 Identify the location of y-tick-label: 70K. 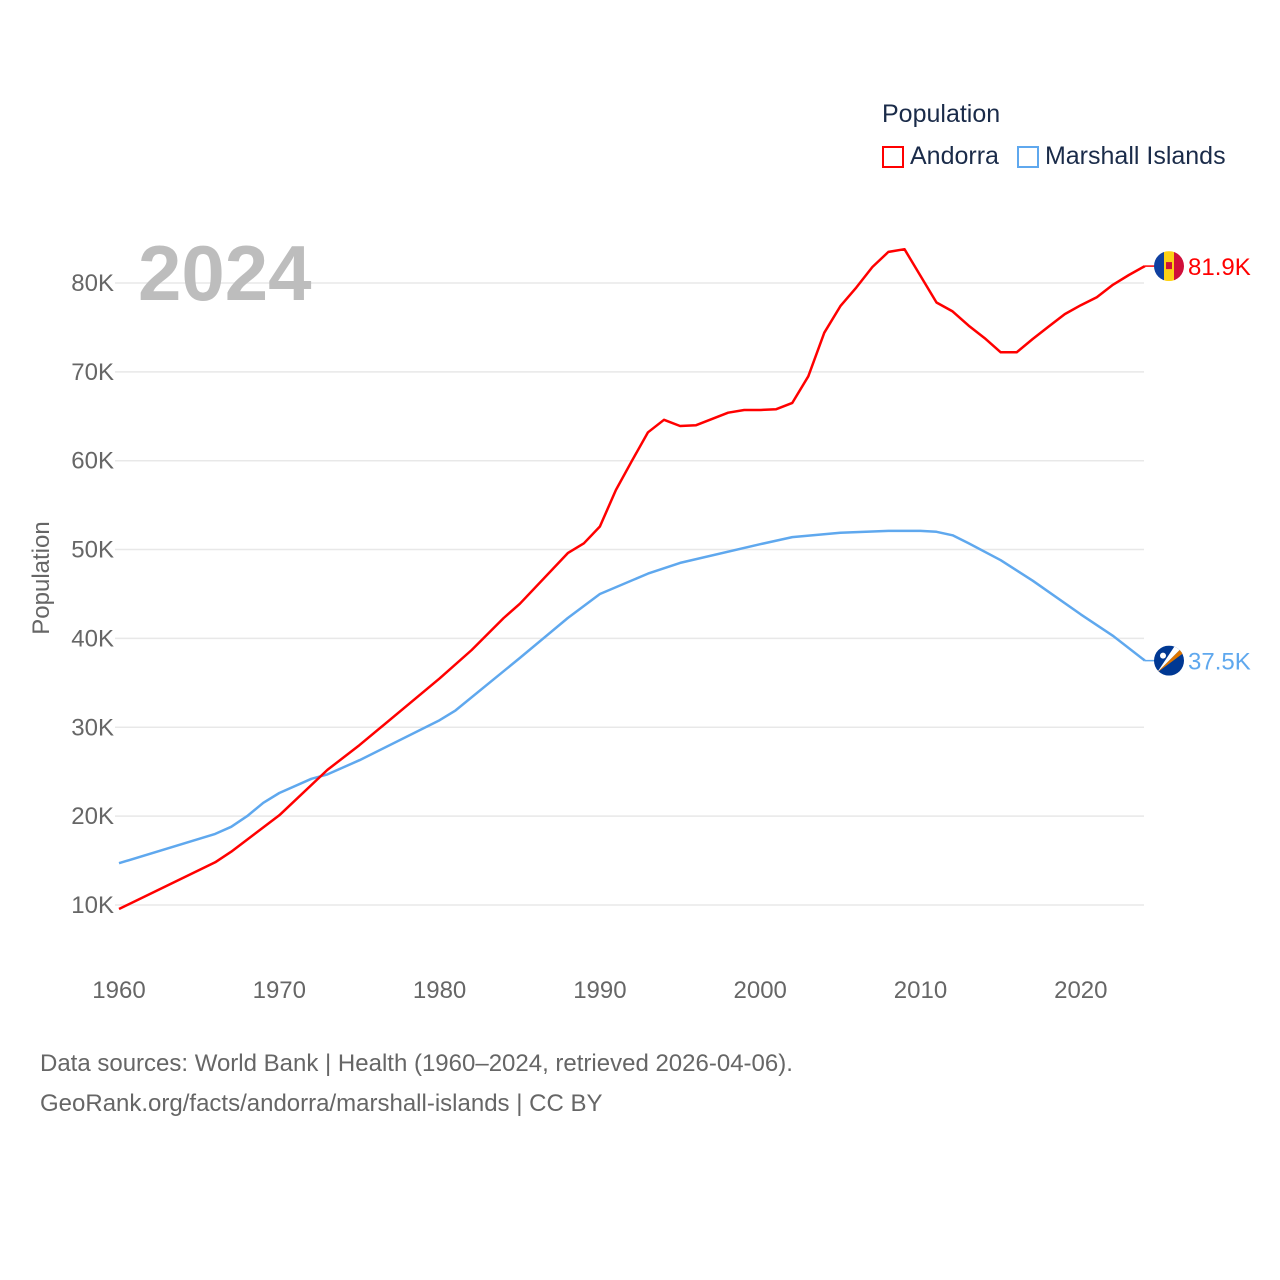
(92, 372).